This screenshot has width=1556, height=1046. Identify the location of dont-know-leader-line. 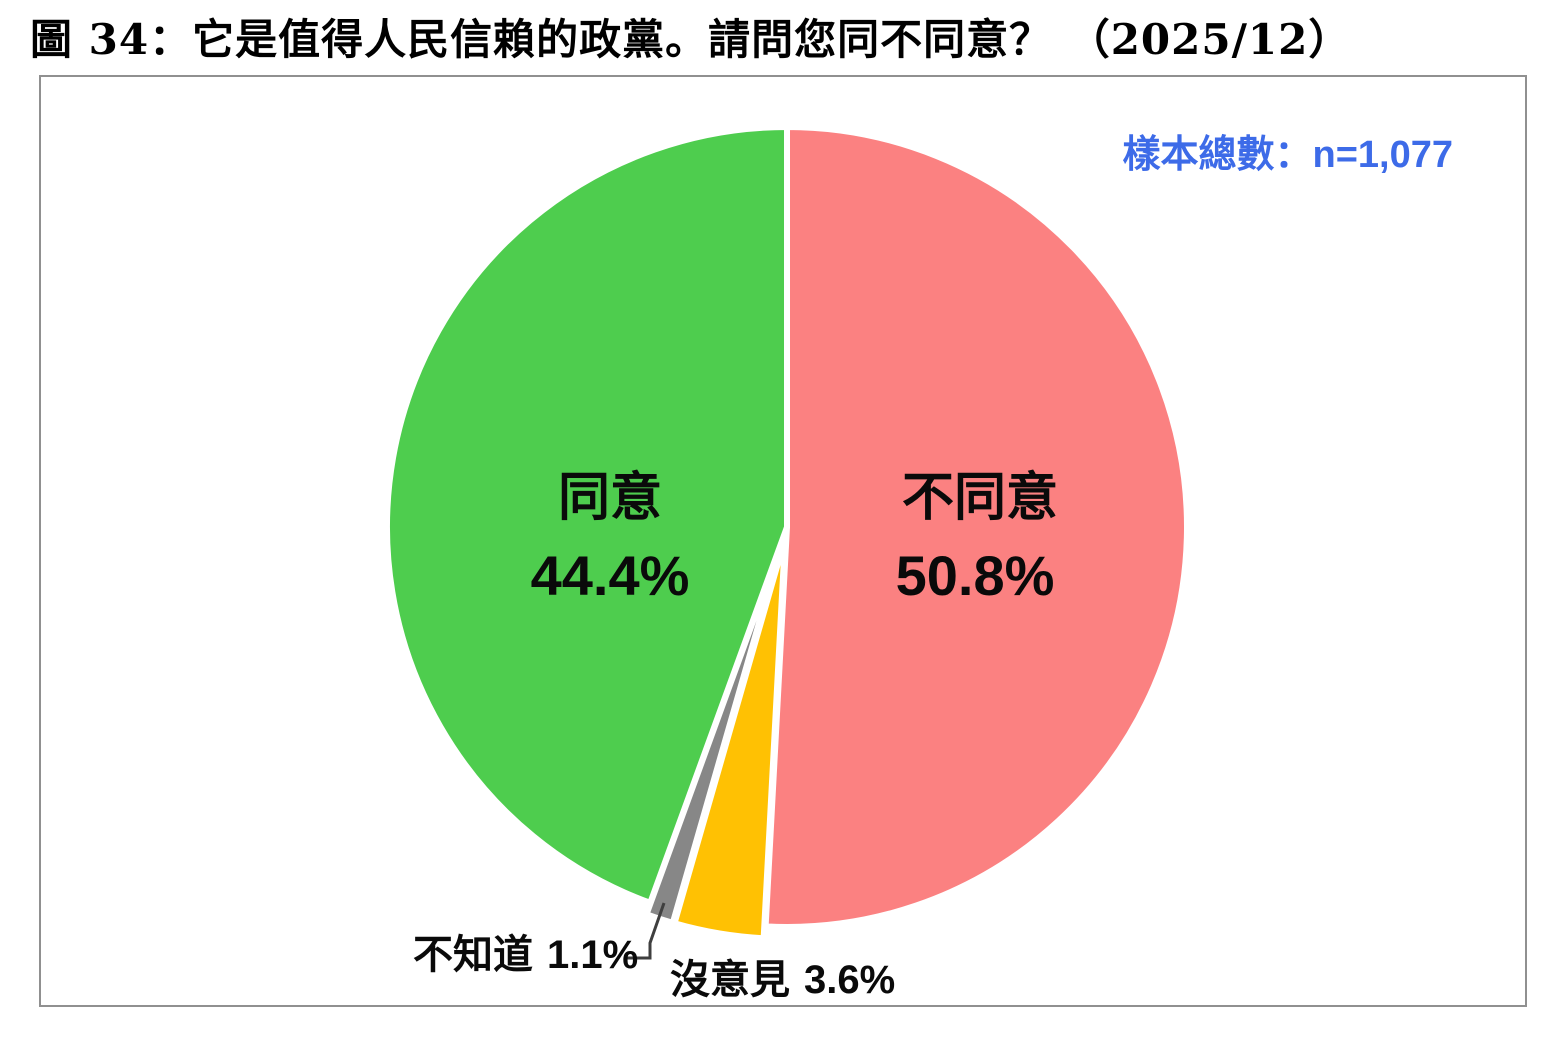
(646, 931).